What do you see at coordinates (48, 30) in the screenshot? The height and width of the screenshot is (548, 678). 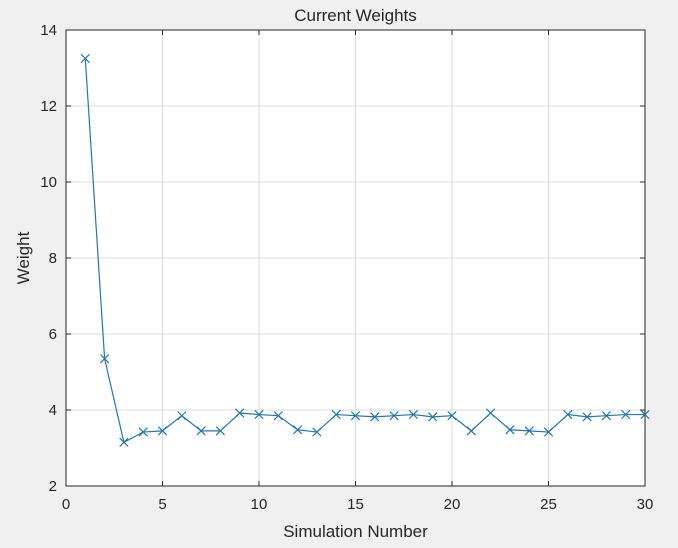 I see `y-tick-label: 14` at bounding box center [48, 30].